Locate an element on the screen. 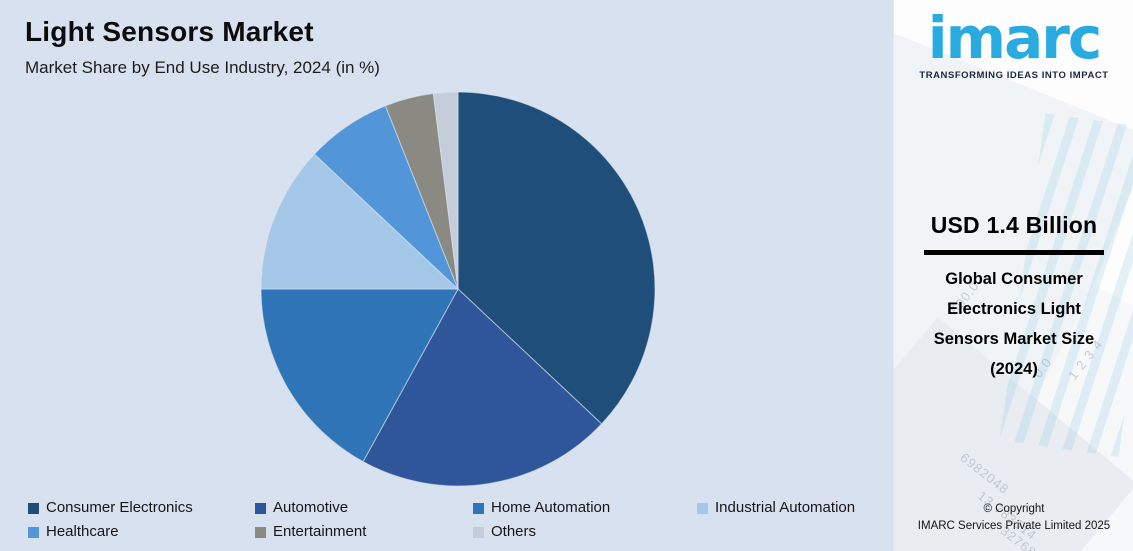  legend-item-automotive: Automotive is located at coordinates (364, 507).